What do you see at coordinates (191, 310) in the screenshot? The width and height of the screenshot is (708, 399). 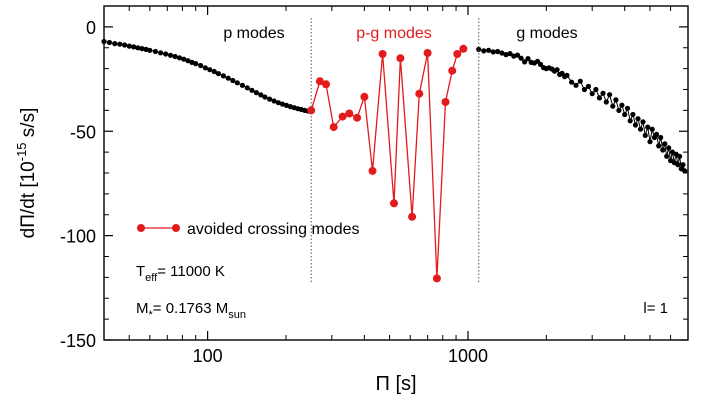 I see `mass-annotation: M*= 0.1763 Msun` at bounding box center [191, 310].